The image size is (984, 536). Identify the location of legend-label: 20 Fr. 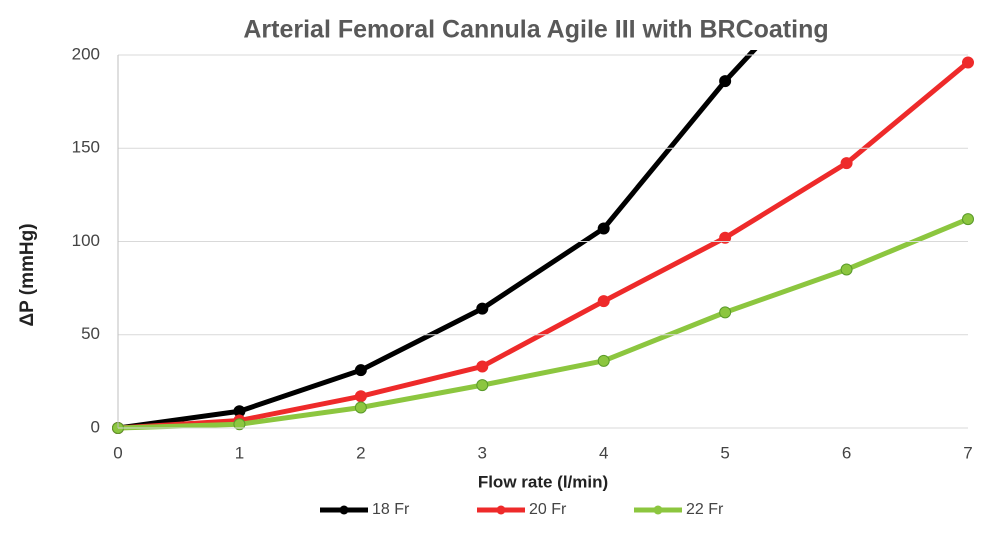
(548, 509).